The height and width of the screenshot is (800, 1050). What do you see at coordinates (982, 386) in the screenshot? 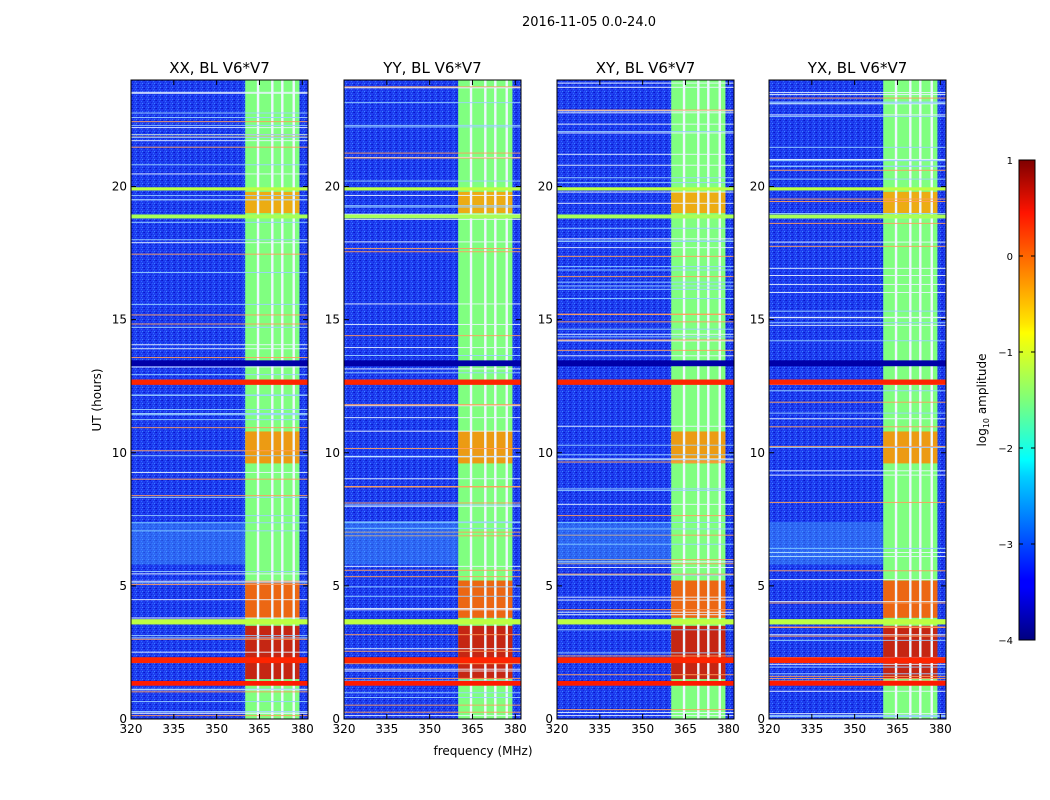
I see `colorbar-label-rest: amplitude` at bounding box center [982, 386].